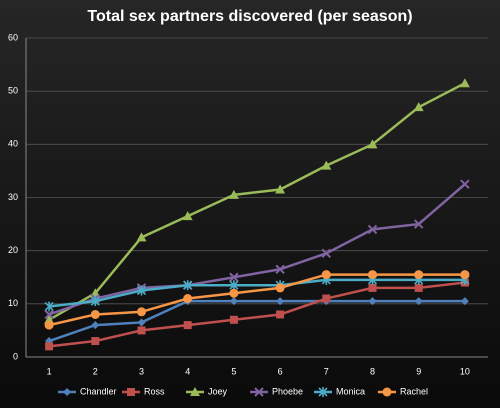 This screenshot has height=408, width=500. I want to click on legend-entry: Ross, so click(143, 391).